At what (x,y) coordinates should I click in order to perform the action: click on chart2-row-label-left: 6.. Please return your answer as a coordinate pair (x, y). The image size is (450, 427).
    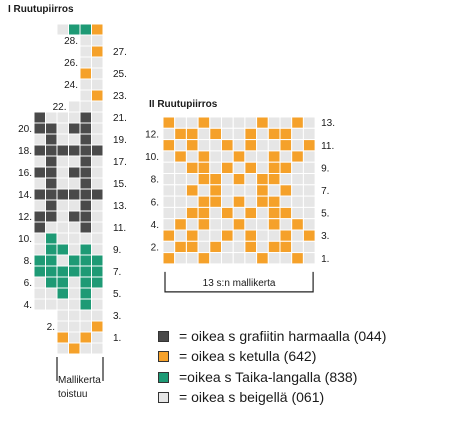
    Looking at the image, I should click on (155, 202).